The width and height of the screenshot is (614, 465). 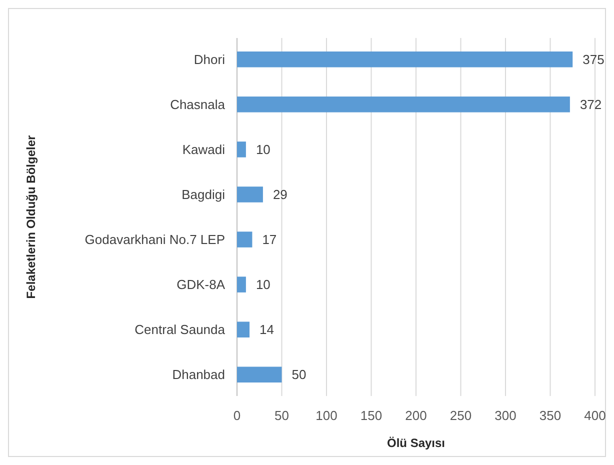 What do you see at coordinates (280, 194) in the screenshot?
I see `data-label: 29` at bounding box center [280, 194].